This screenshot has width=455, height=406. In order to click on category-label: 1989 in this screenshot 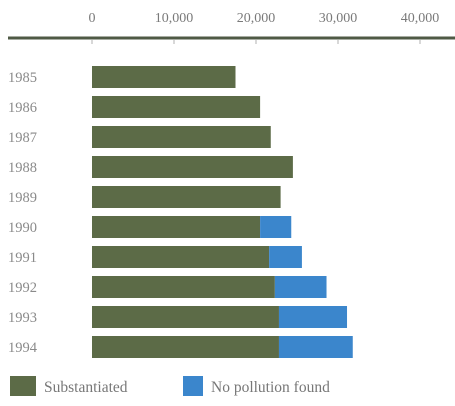, I will do `click(22, 198)`.